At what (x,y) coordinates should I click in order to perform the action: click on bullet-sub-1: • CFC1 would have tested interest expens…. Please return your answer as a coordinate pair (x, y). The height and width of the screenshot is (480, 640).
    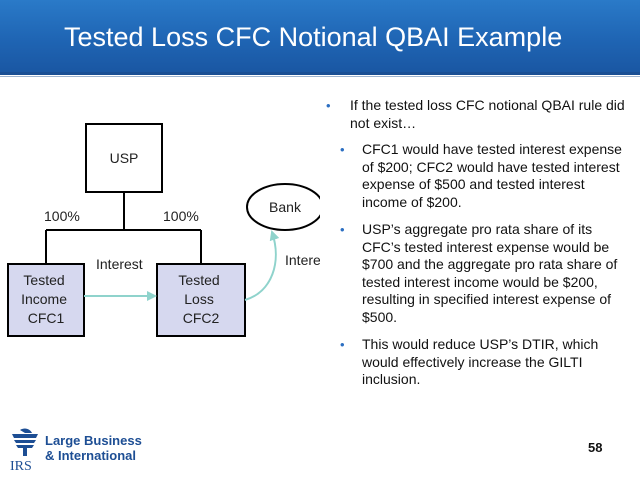
    Looking at the image, I should click on (472, 176).